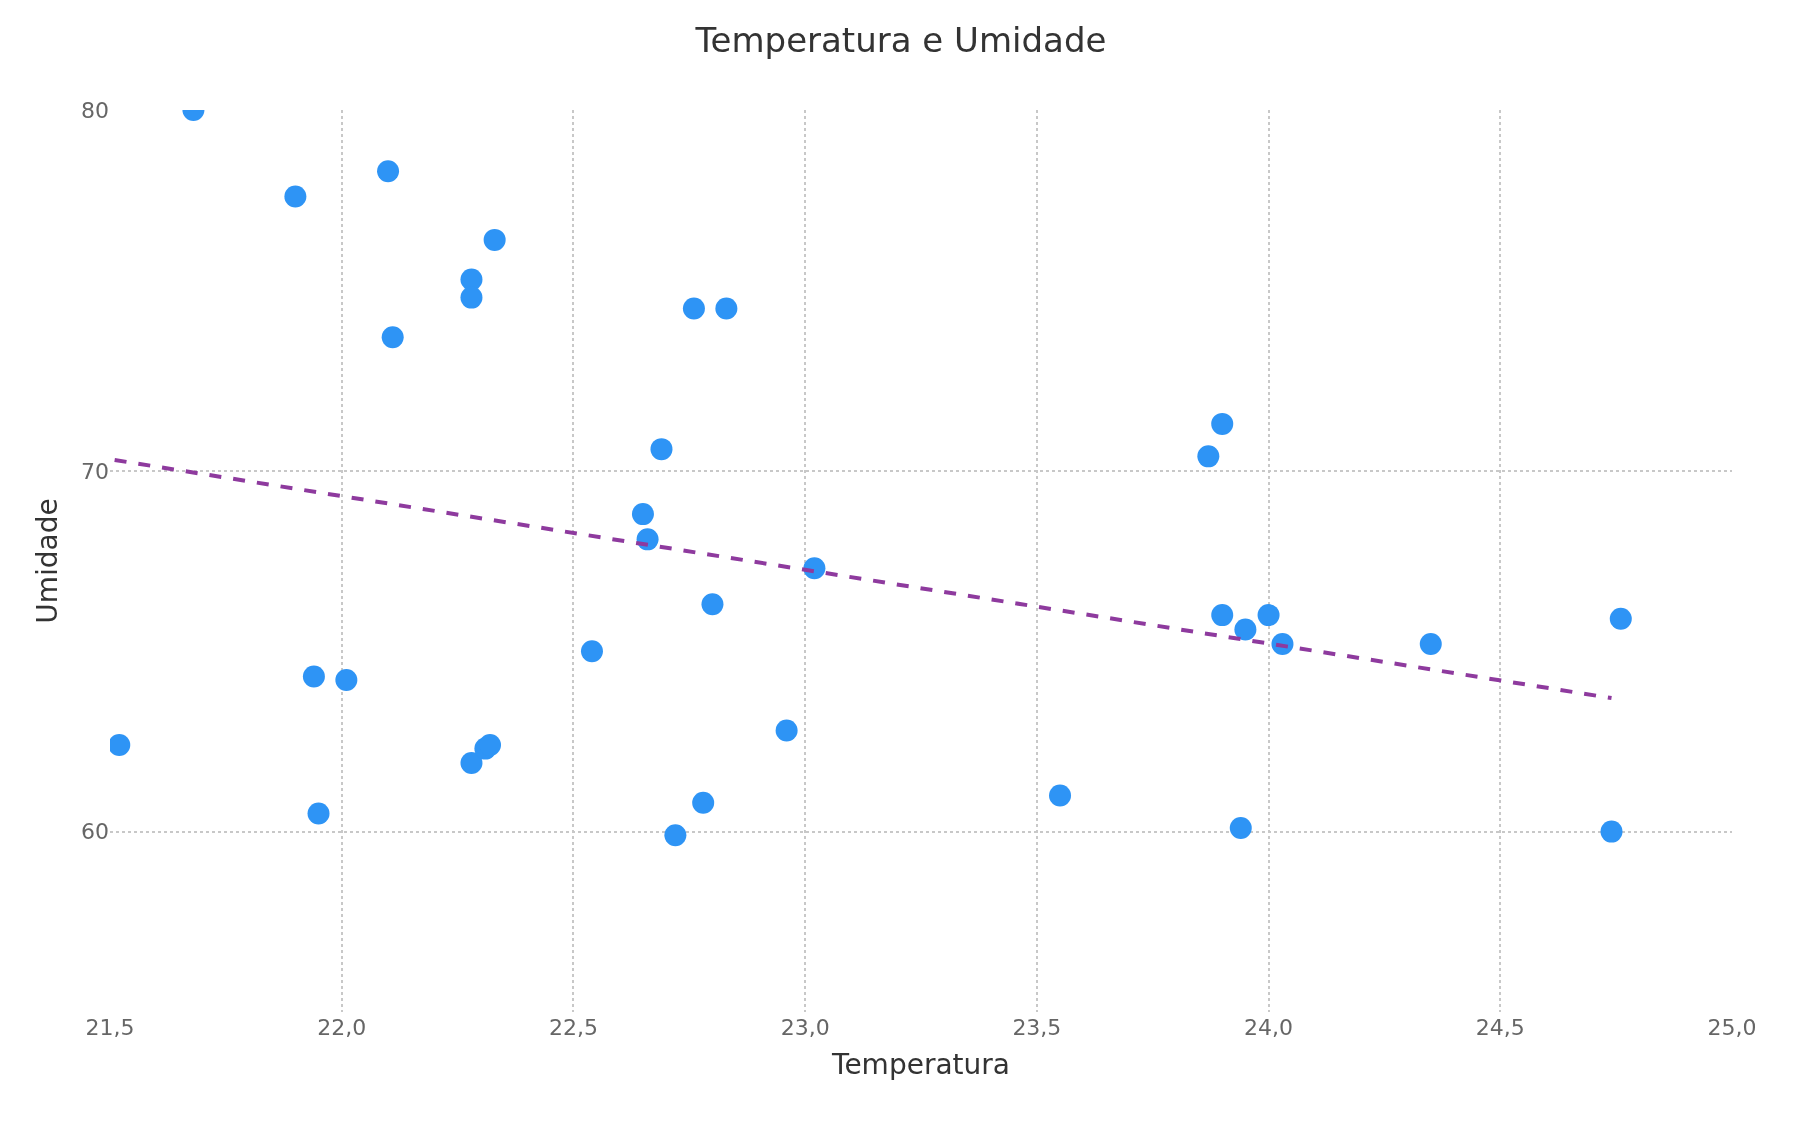 This screenshot has width=1802, height=1122. What do you see at coordinates (342, 1027) in the screenshot?
I see `x-tick-label: 22,0` at bounding box center [342, 1027].